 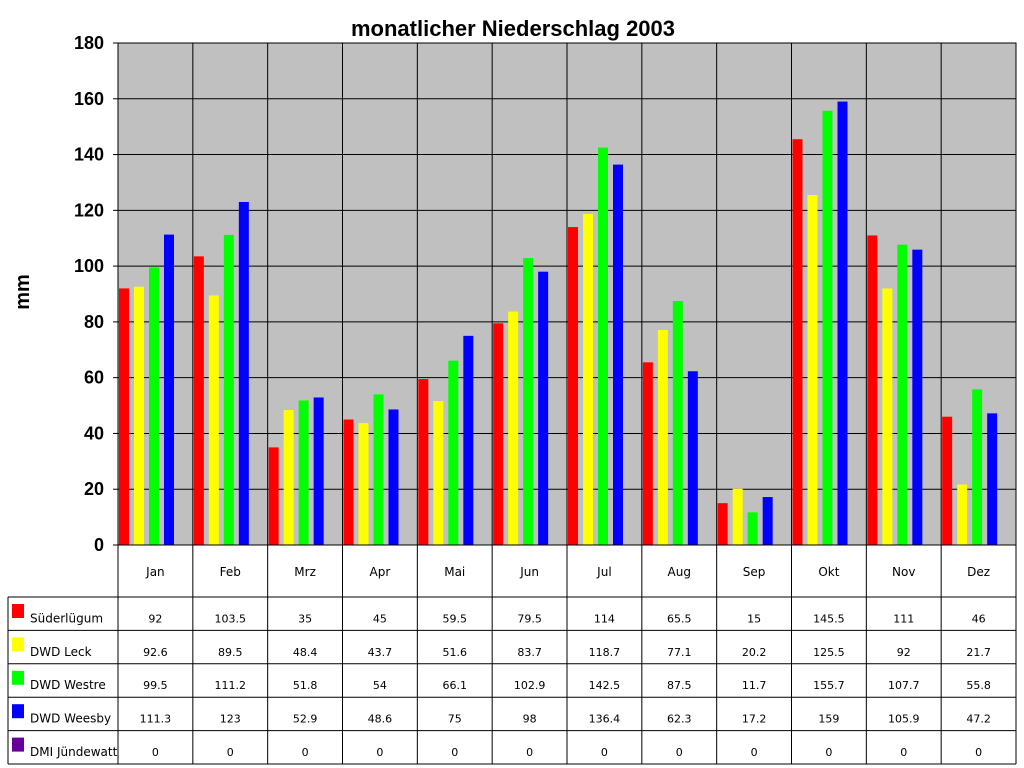 What do you see at coordinates (230, 719) in the screenshot?
I see `table-cell-value: 123` at bounding box center [230, 719].